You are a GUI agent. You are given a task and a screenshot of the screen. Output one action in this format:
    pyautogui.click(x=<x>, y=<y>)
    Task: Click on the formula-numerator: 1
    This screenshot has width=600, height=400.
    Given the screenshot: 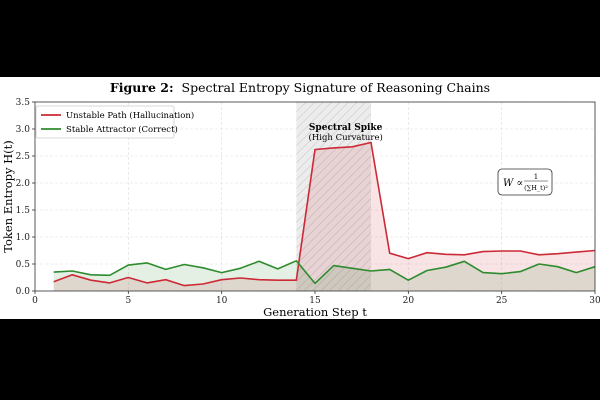 What is the action you would take?
    pyautogui.click(x=536, y=177)
    